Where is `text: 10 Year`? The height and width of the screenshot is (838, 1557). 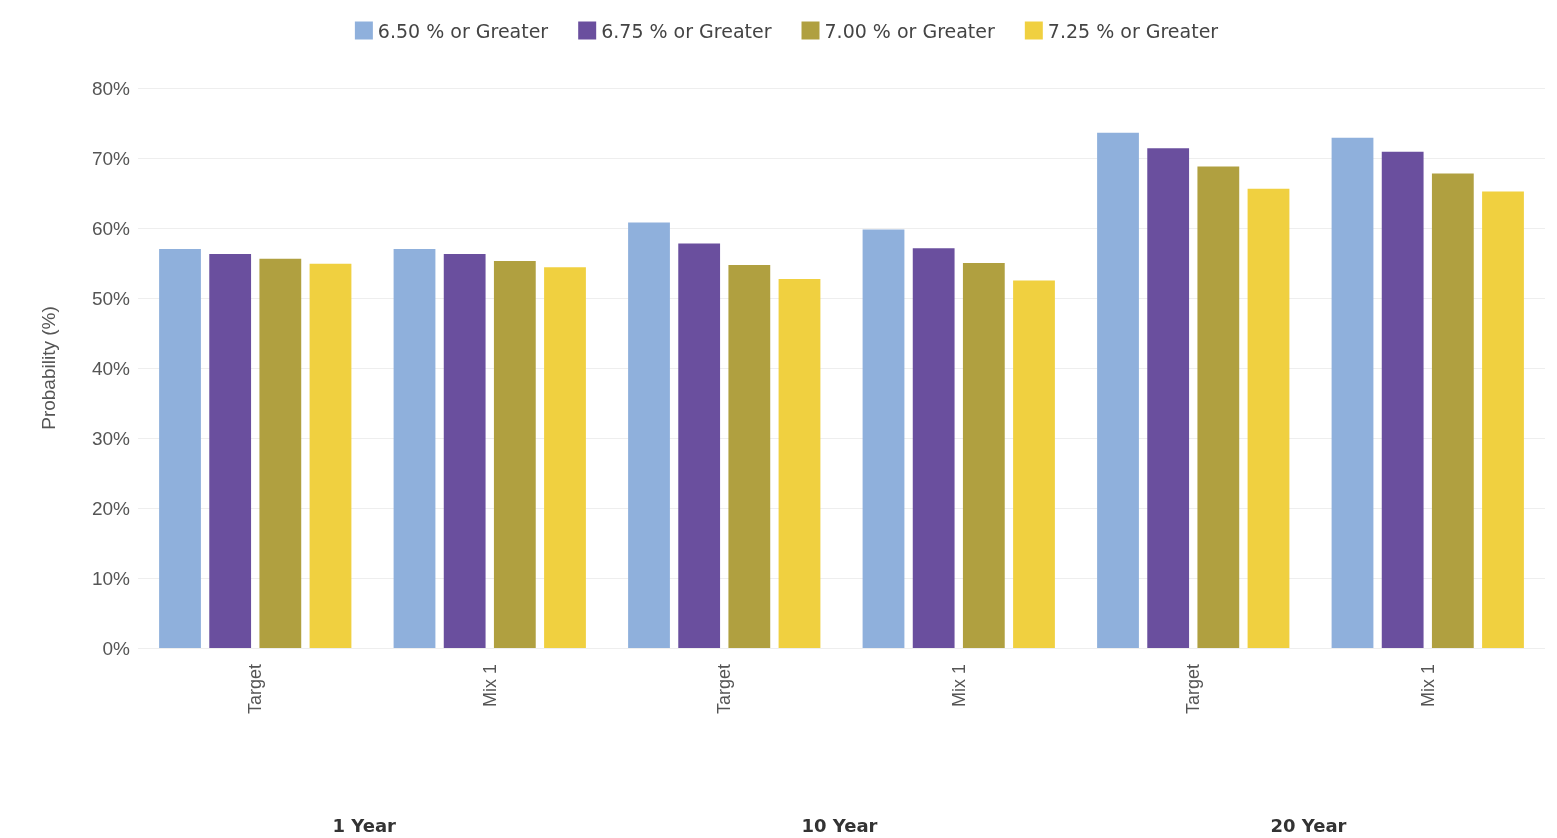 text: 10 Year is located at coordinates (839, 825).